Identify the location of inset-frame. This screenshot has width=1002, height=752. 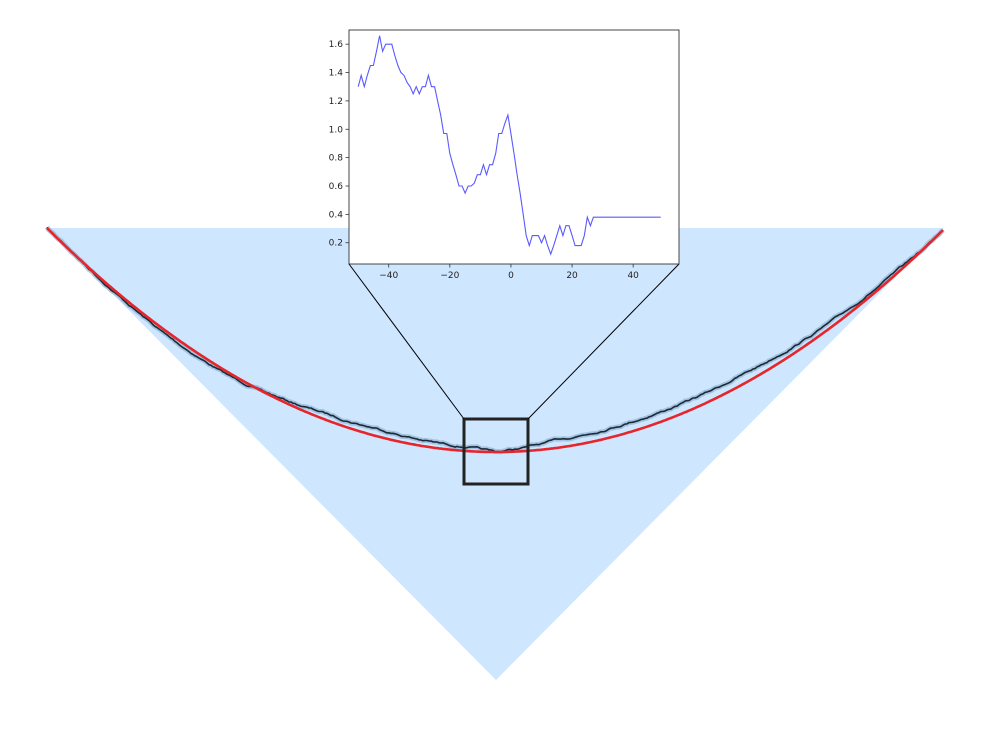
(514, 147).